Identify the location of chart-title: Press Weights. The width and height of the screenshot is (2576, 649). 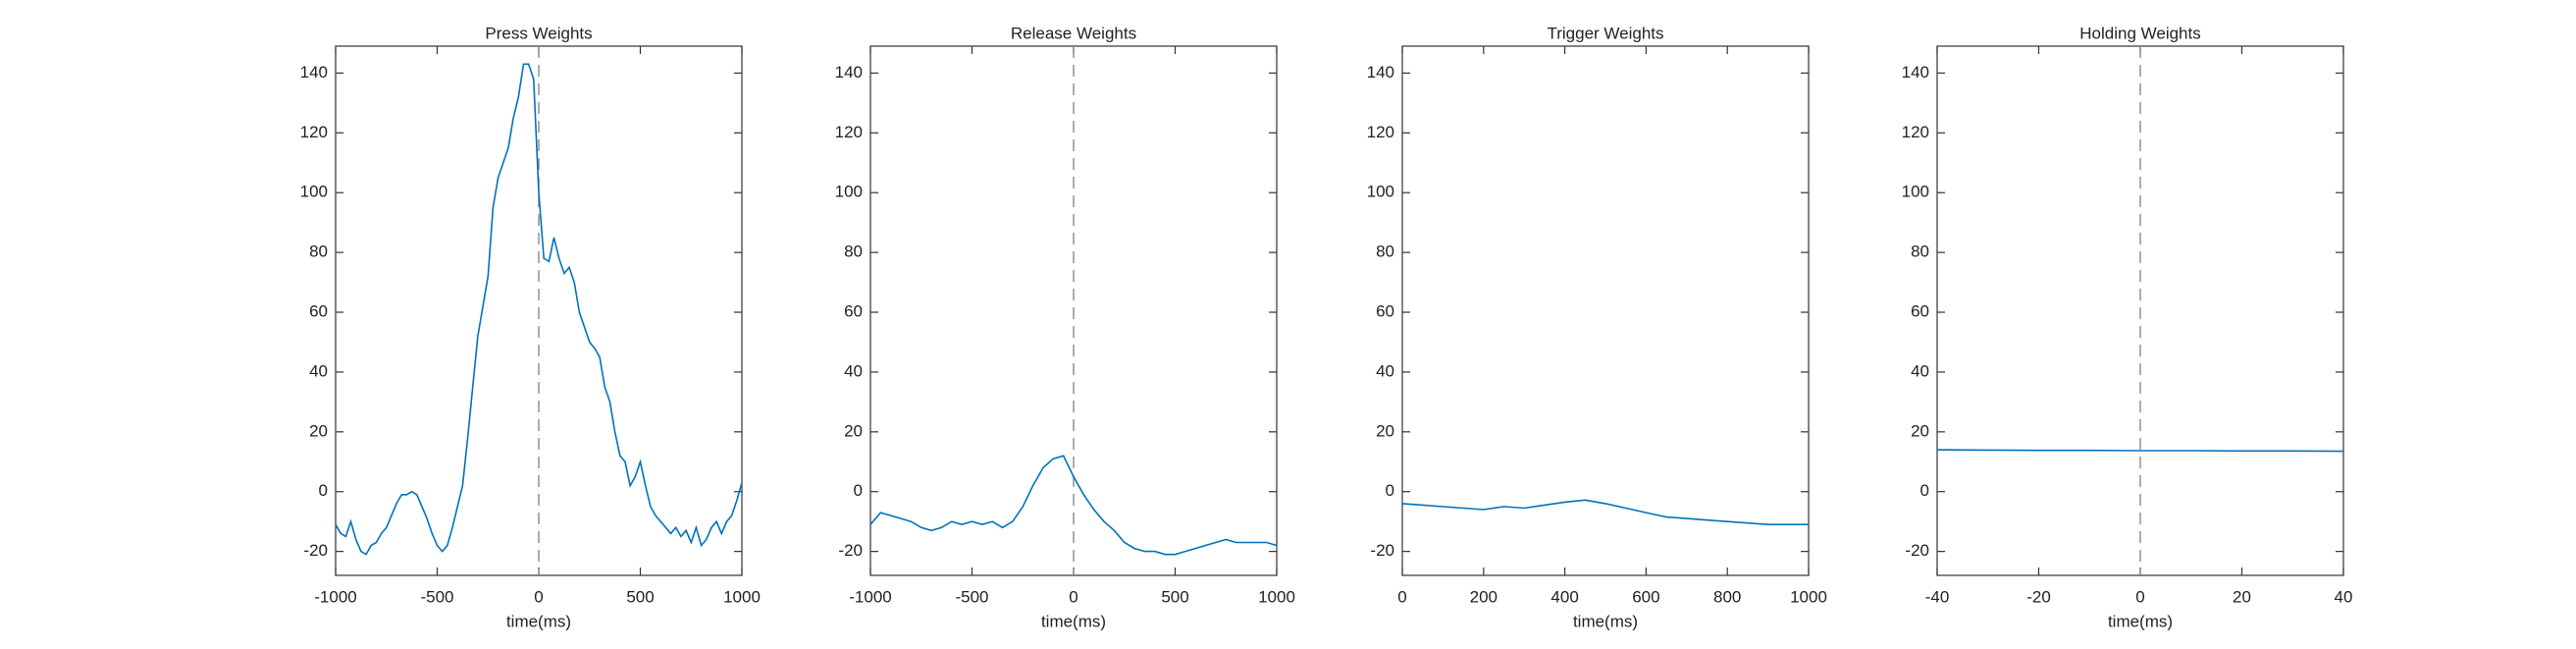
(538, 33).